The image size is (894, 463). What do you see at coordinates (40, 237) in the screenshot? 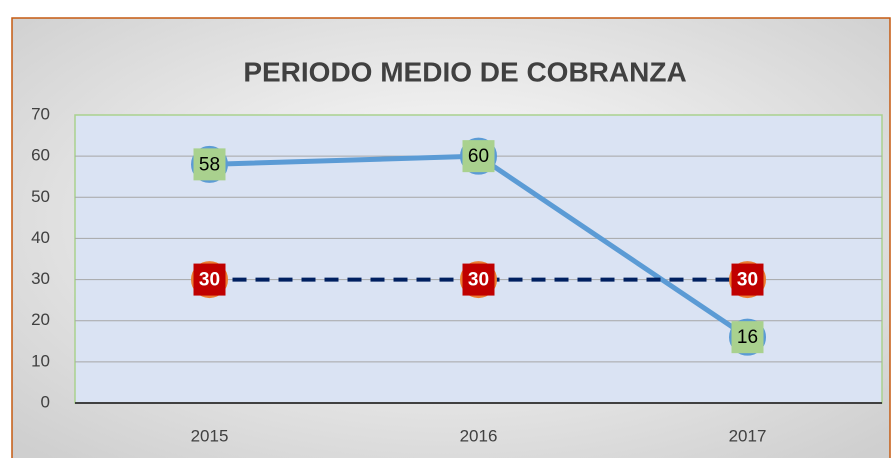
I see `y-tick-label: 40` at bounding box center [40, 237].